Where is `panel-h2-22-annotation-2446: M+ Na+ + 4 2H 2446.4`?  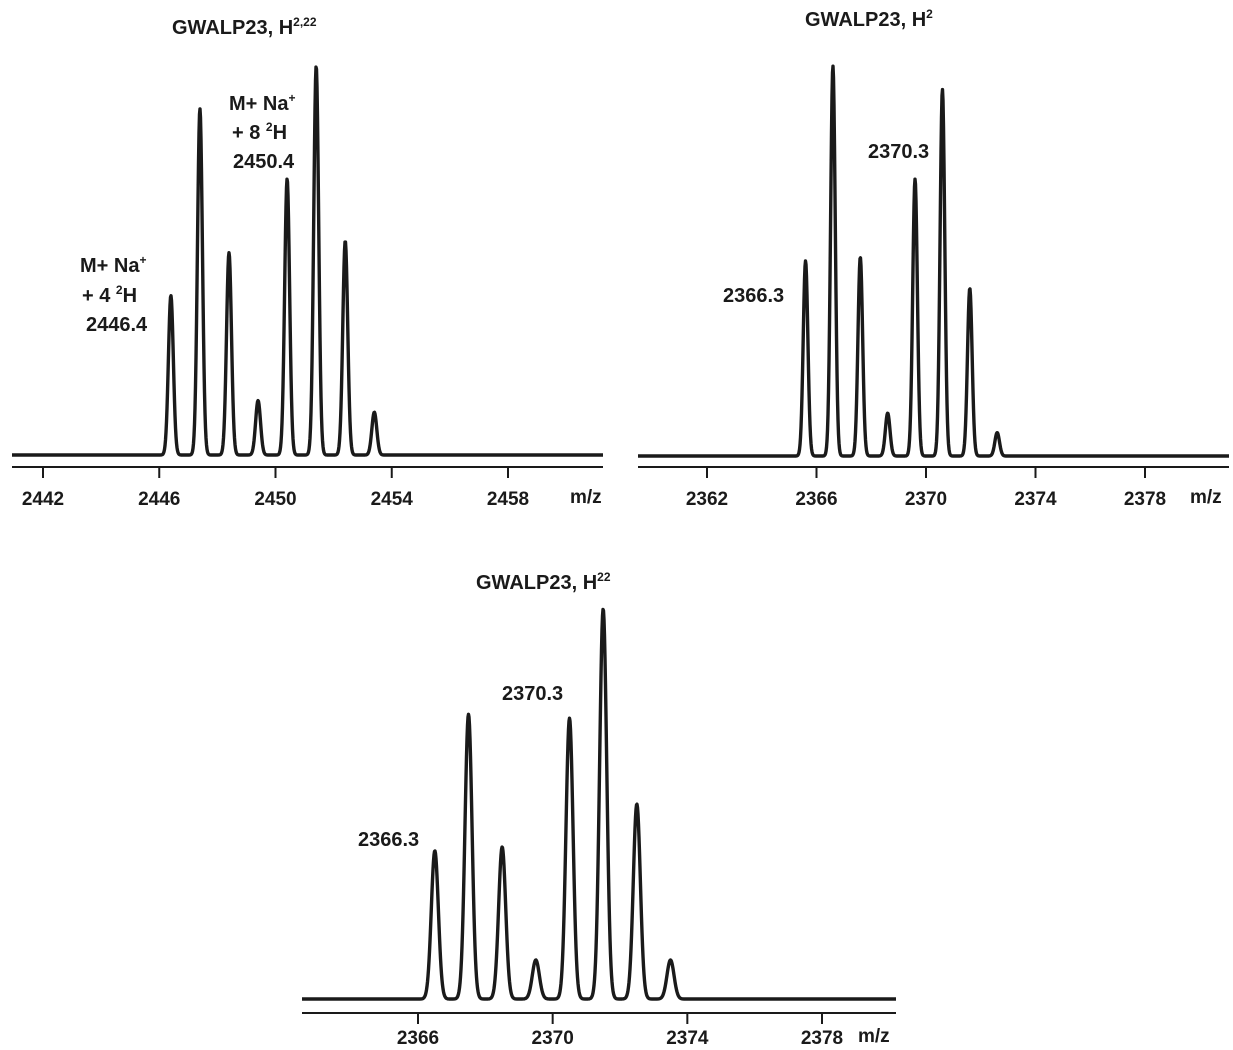
panel-h2-22-annotation-2446: M+ Na+ + 4 2H 2446.4 is located at coordinates (114, 294).